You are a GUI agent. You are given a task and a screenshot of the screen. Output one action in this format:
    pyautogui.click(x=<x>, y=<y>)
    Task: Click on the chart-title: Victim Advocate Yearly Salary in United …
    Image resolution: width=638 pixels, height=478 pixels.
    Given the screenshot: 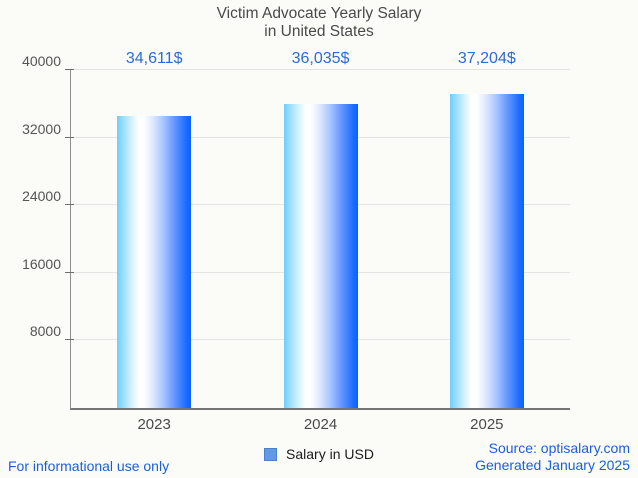 What is the action you would take?
    pyautogui.click(x=319, y=23)
    